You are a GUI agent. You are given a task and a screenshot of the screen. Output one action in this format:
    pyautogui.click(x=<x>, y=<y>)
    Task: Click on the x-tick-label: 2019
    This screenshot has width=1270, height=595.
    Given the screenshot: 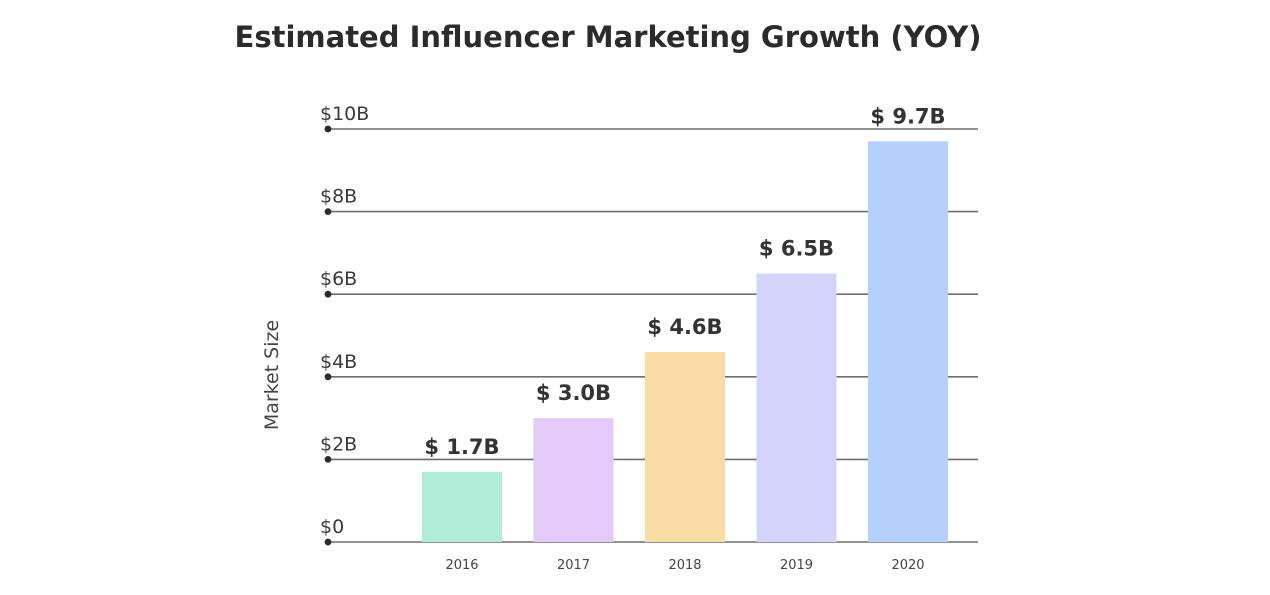 What is the action you would take?
    pyautogui.click(x=796, y=565)
    